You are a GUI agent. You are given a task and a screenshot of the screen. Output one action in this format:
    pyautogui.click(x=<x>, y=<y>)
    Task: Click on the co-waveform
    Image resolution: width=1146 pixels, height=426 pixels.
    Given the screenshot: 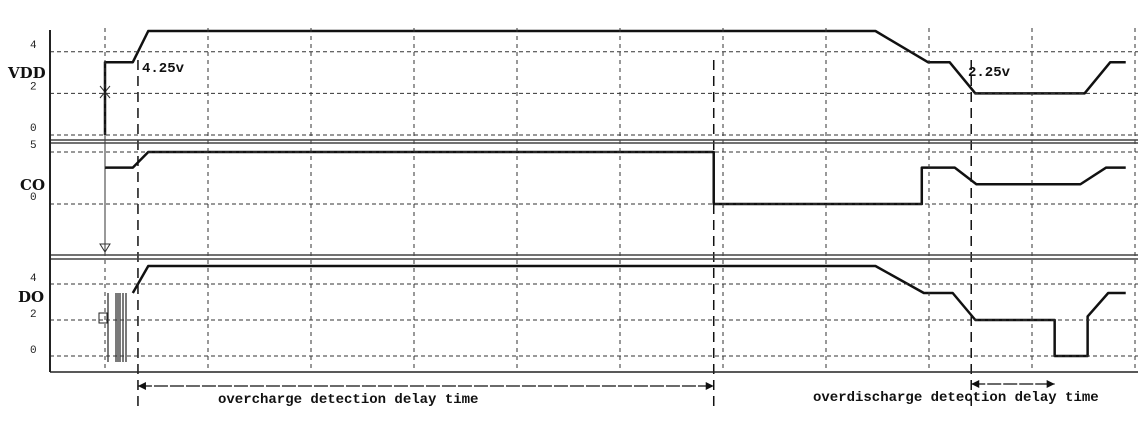 What is the action you would take?
    pyautogui.click(x=615, y=178)
    